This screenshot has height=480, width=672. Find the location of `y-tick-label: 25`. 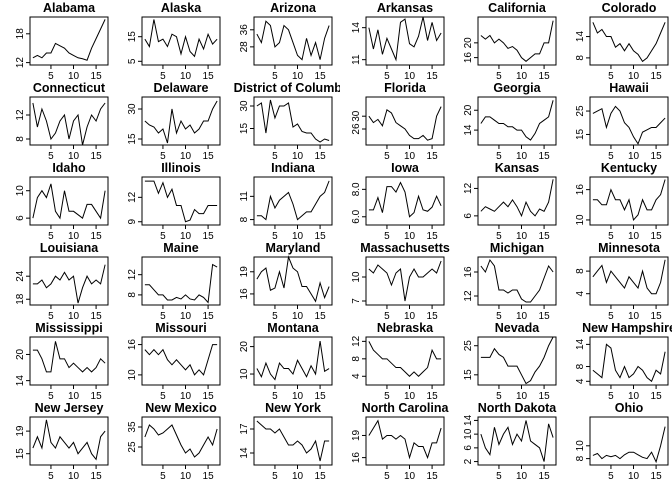

y-tick-label: 25 is located at coordinates (468, 346).